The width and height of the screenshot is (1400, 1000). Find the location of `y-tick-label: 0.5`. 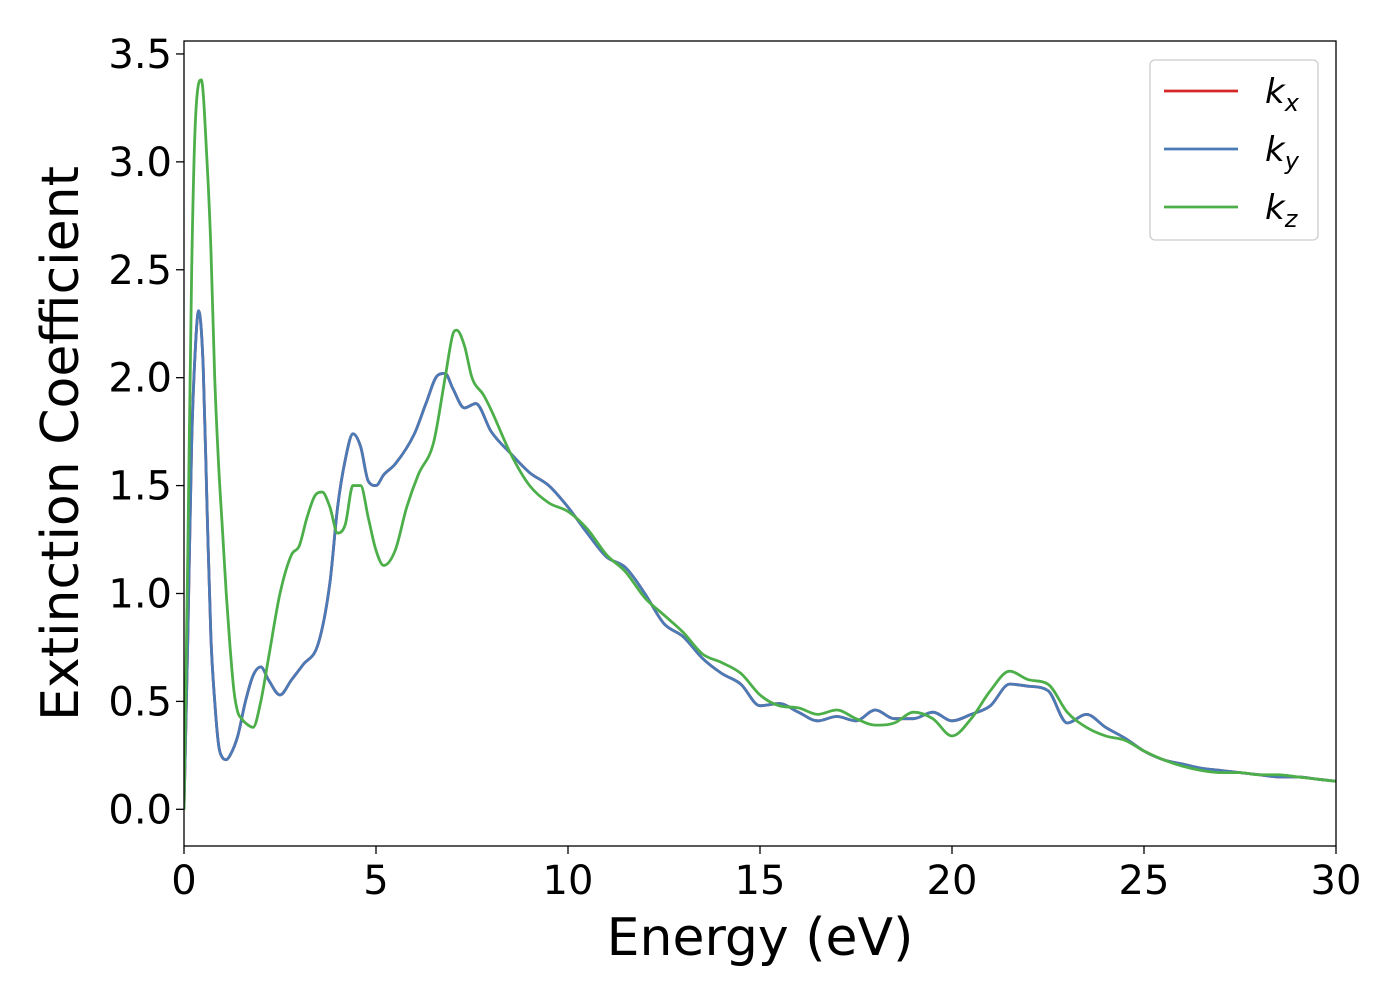

y-tick-label: 0.5 is located at coordinates (140, 702).